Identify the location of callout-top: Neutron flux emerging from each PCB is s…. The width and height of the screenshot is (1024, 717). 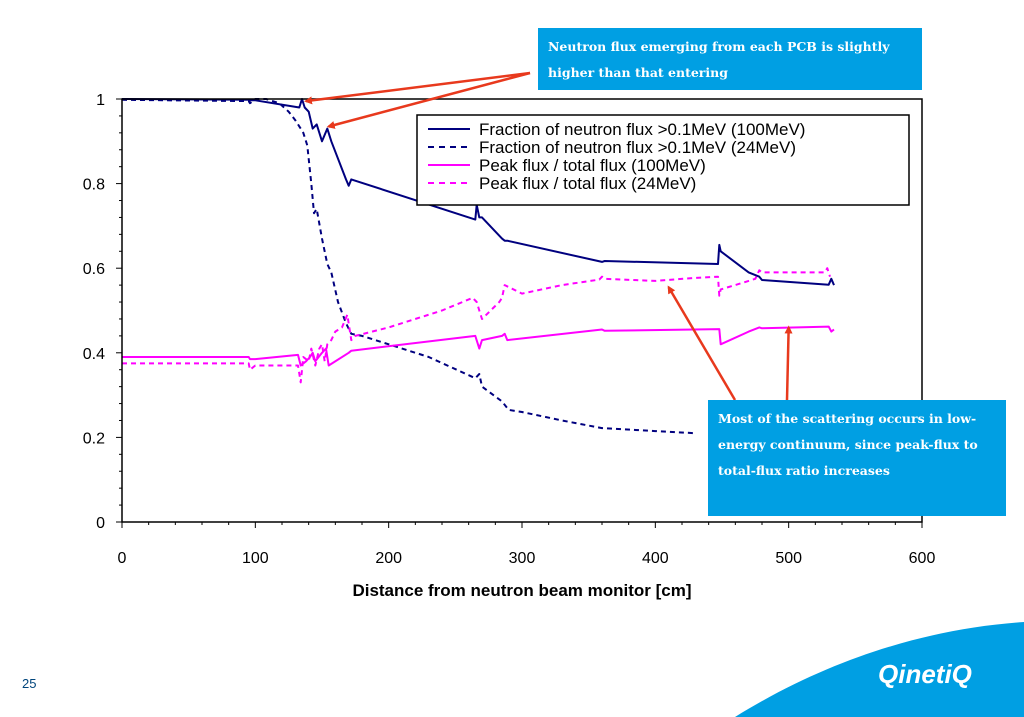
(730, 59).